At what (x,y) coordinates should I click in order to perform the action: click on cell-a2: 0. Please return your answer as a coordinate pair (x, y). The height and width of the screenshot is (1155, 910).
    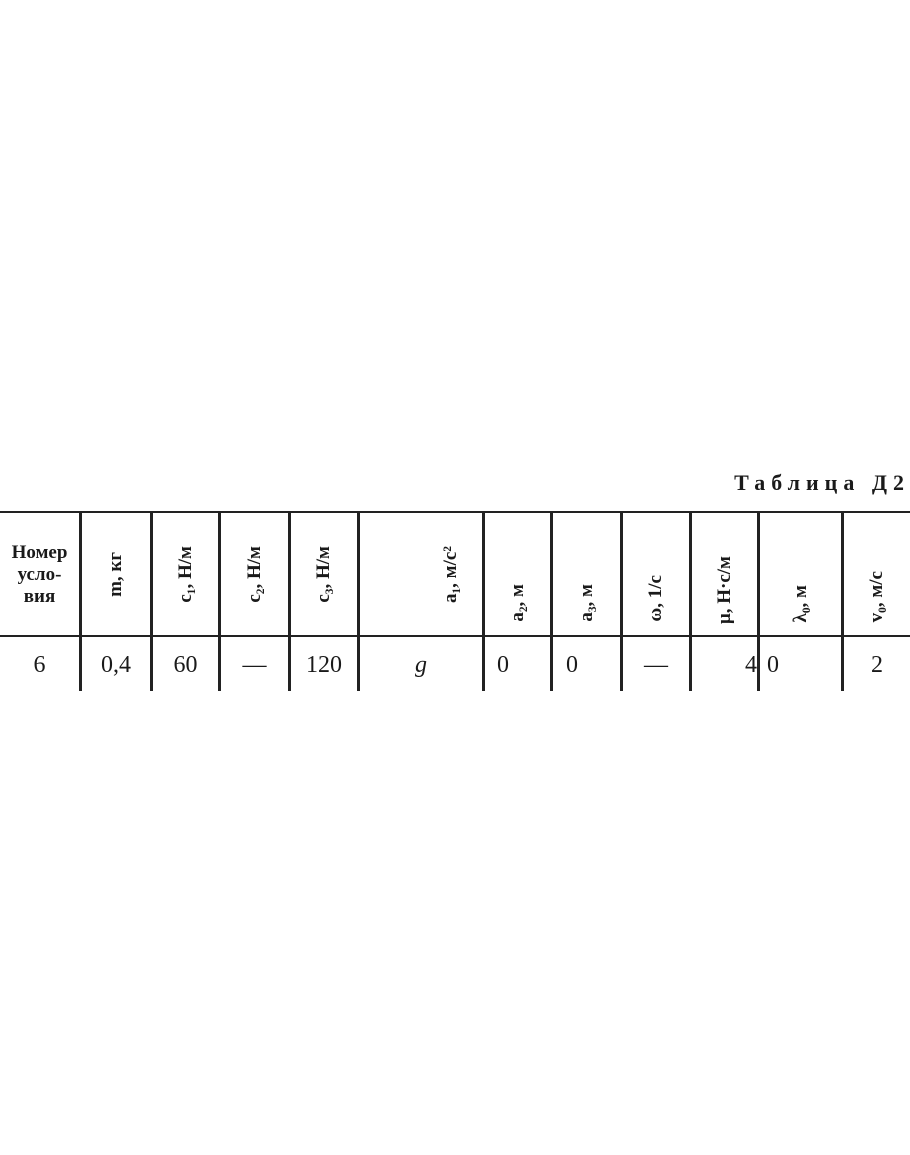
    Looking at the image, I should click on (503, 664).